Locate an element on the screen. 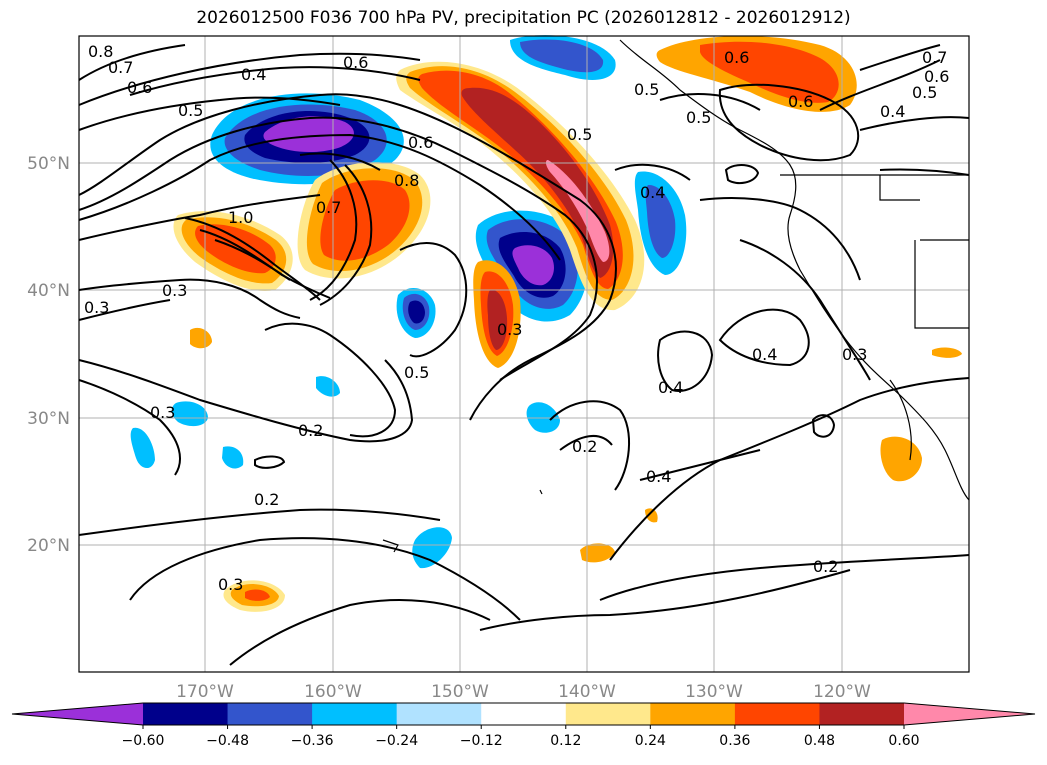  lon-tick-label: 130°W is located at coordinates (714, 692).